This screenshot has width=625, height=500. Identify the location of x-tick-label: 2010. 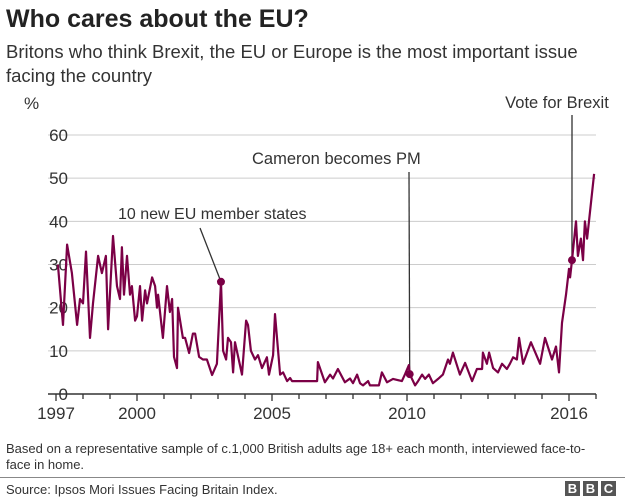
(407, 413).